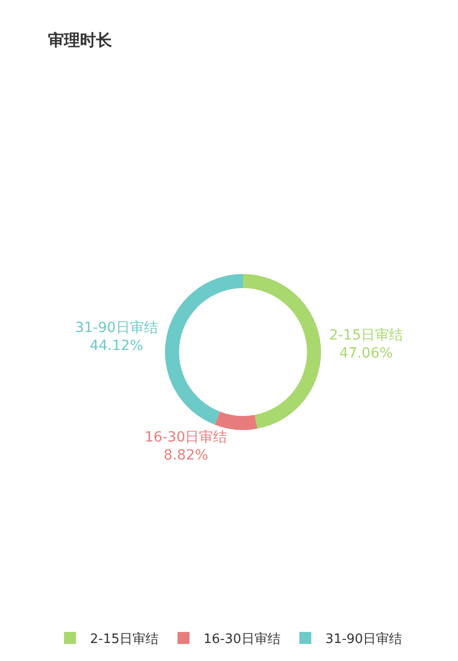 This screenshot has width=458, height=661. I want to click on chart-title: 审理时长, so click(80, 40).